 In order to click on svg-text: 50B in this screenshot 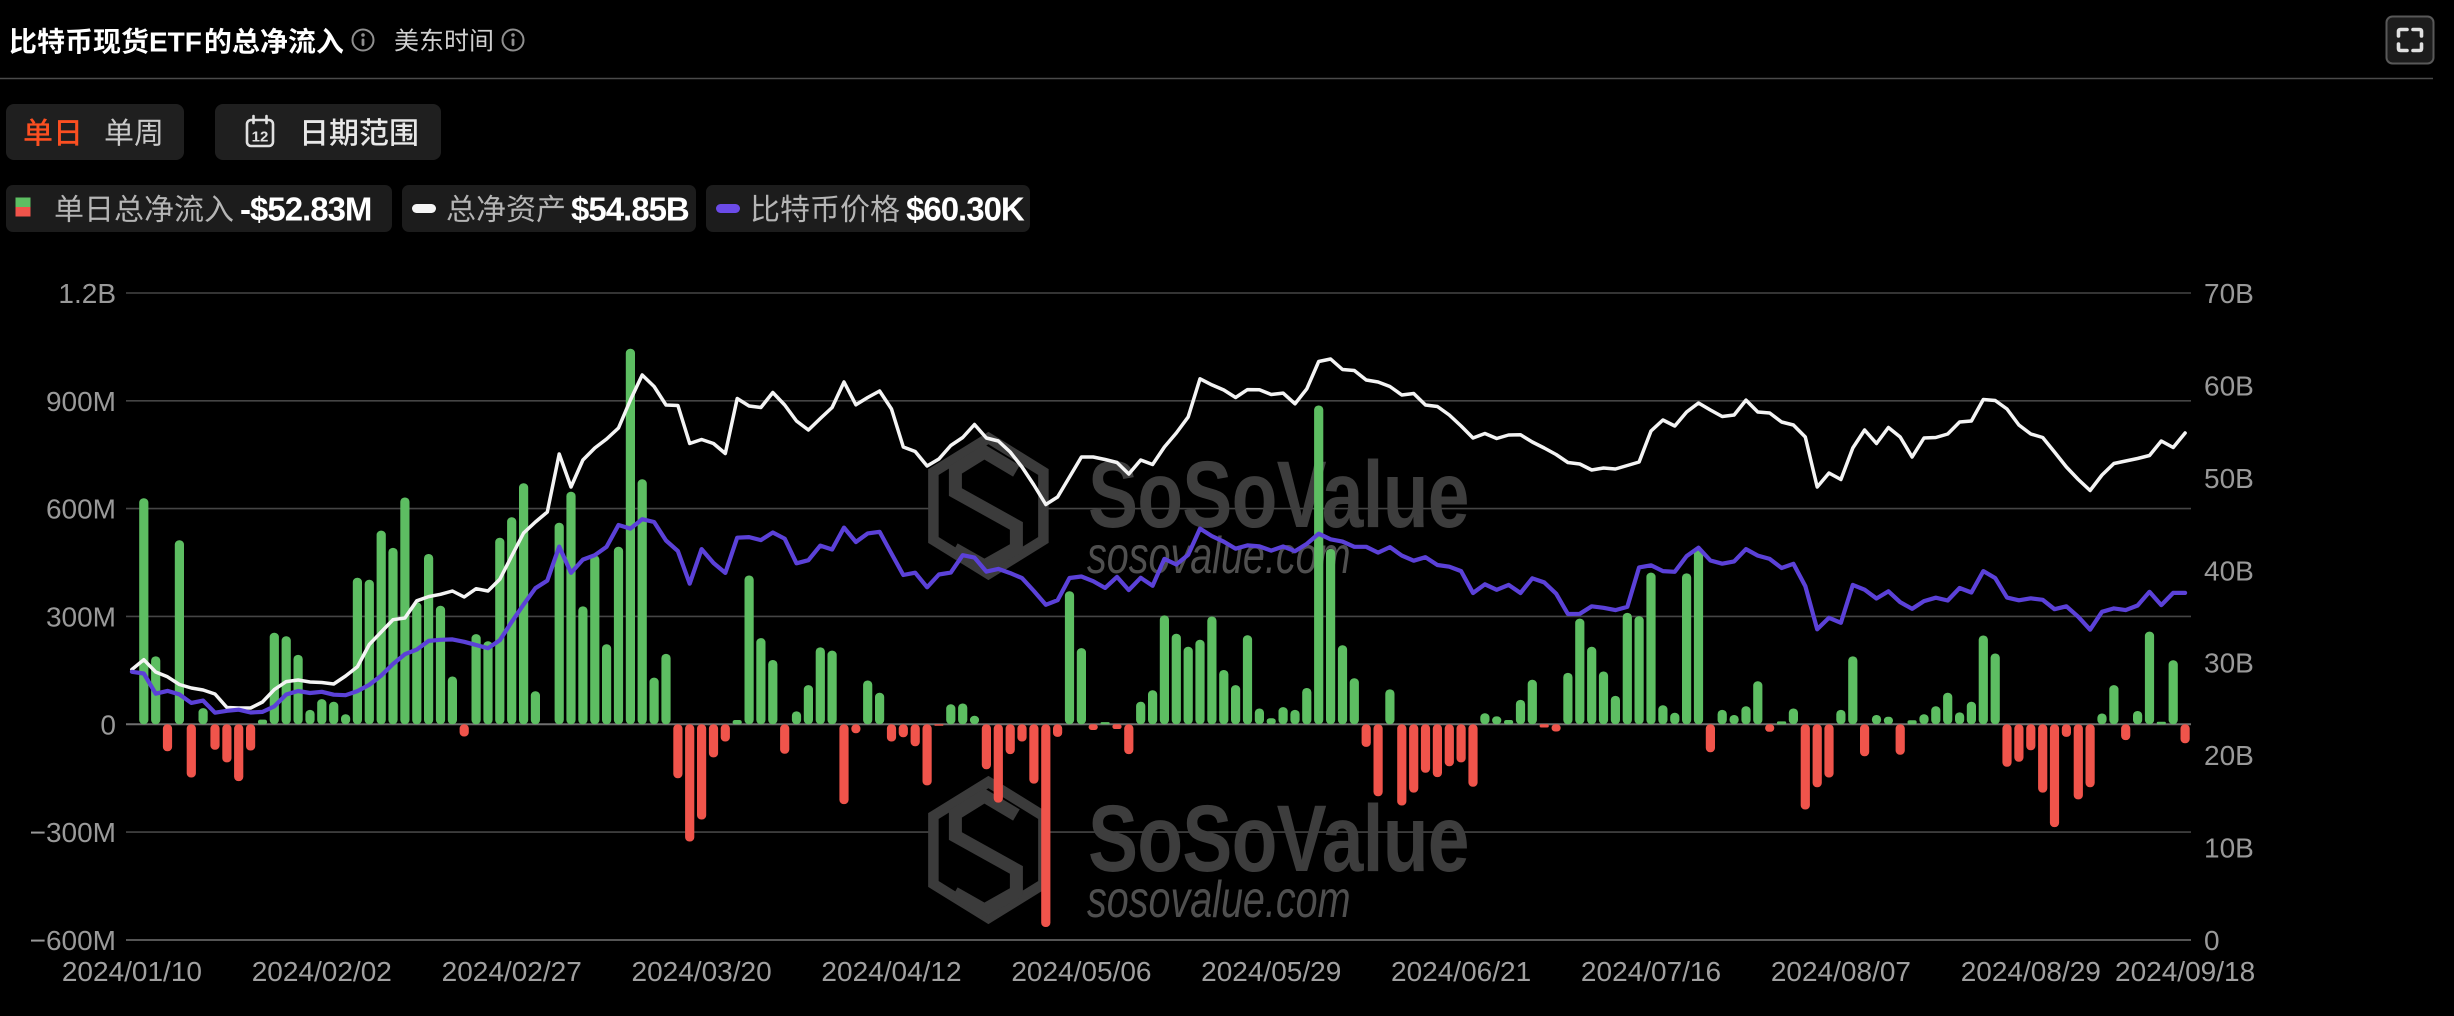, I will do `click(2229, 478)`.